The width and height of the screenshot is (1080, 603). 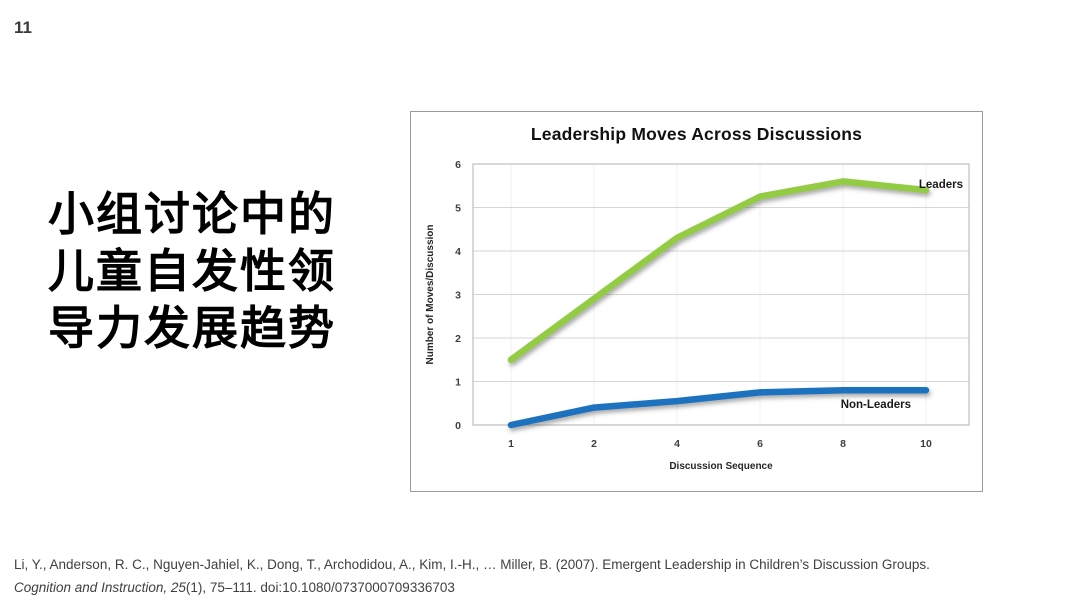 What do you see at coordinates (926, 444) in the screenshot?
I see `svg-text: 10` at bounding box center [926, 444].